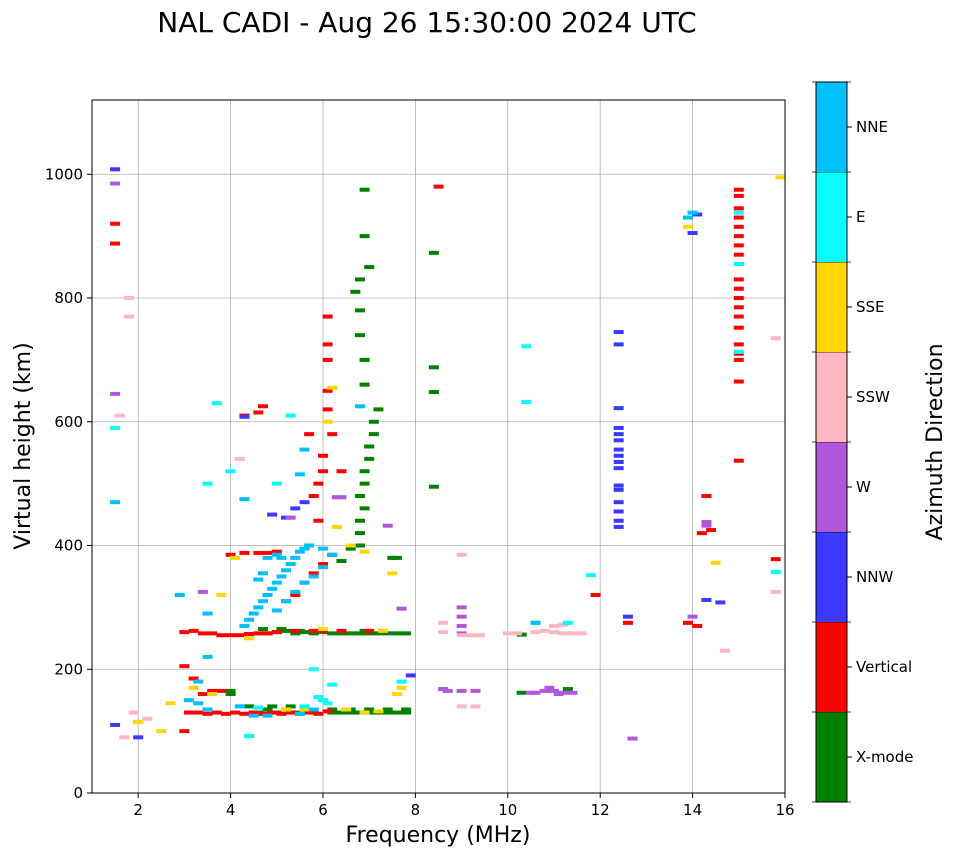 This screenshot has width=958, height=857. I want to click on x-tick-label: 8, so click(416, 810).